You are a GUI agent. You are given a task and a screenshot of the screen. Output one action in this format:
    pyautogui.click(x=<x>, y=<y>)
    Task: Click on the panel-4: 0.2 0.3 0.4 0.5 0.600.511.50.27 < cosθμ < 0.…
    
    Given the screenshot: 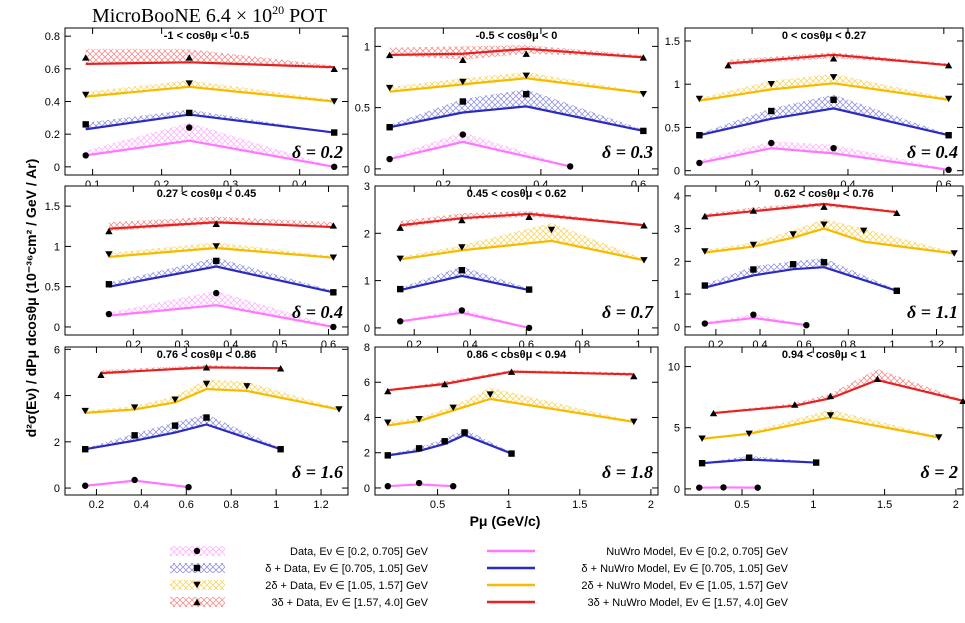 What is the action you would take?
    pyautogui.click(x=197, y=268)
    